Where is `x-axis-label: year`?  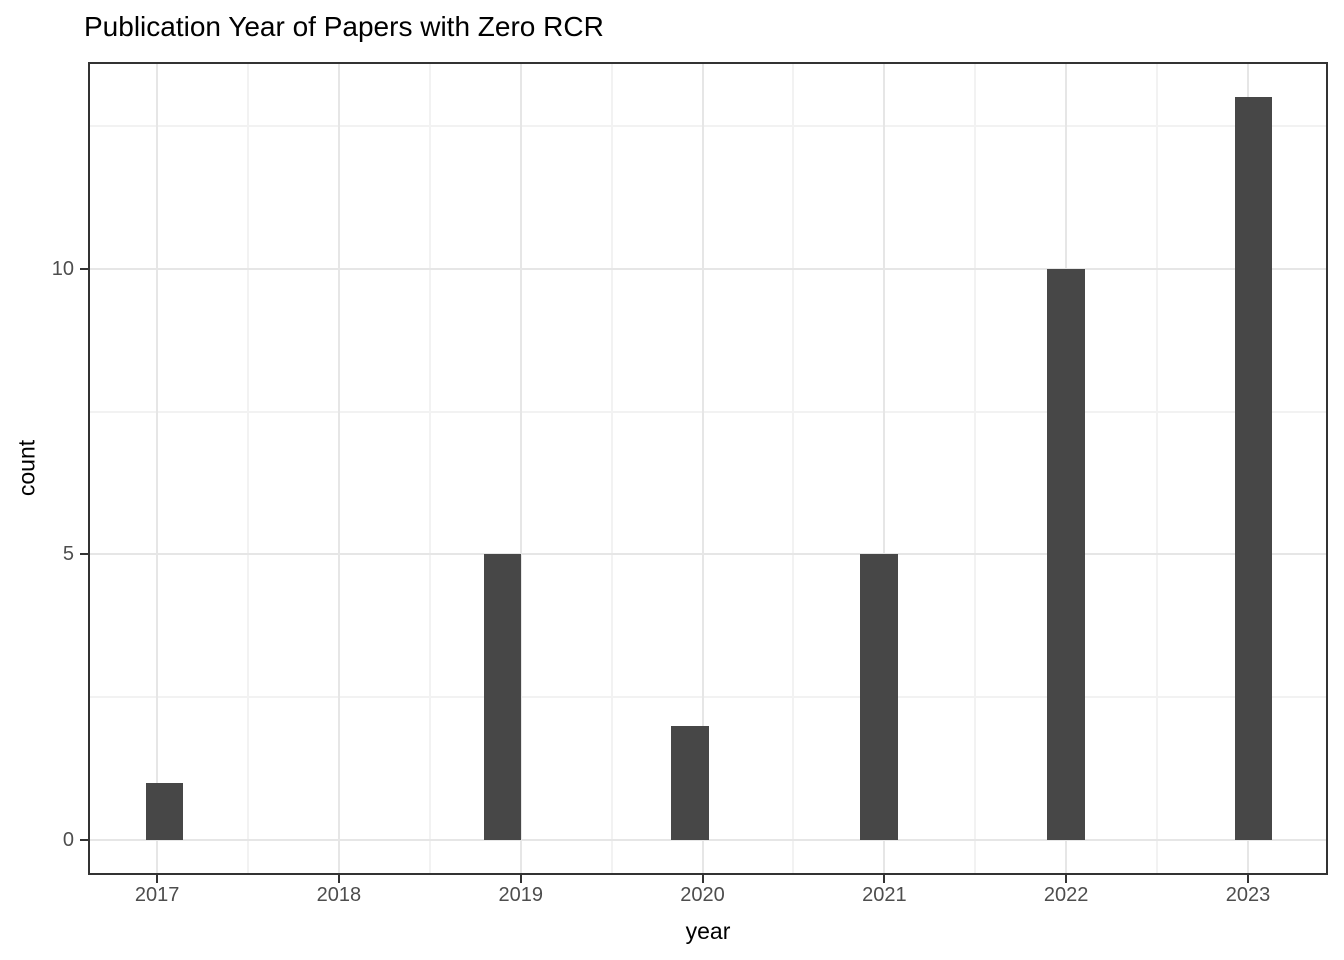
x-axis-label: year is located at coordinates (708, 931).